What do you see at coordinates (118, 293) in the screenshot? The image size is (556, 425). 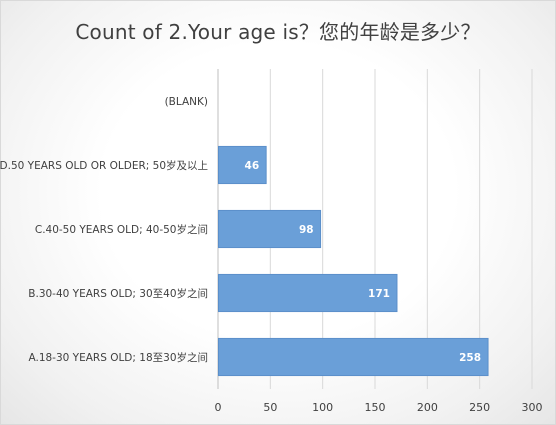 I see `category-label: B.30-40 YEARS OLD; 30至40岁之间` at bounding box center [118, 293].